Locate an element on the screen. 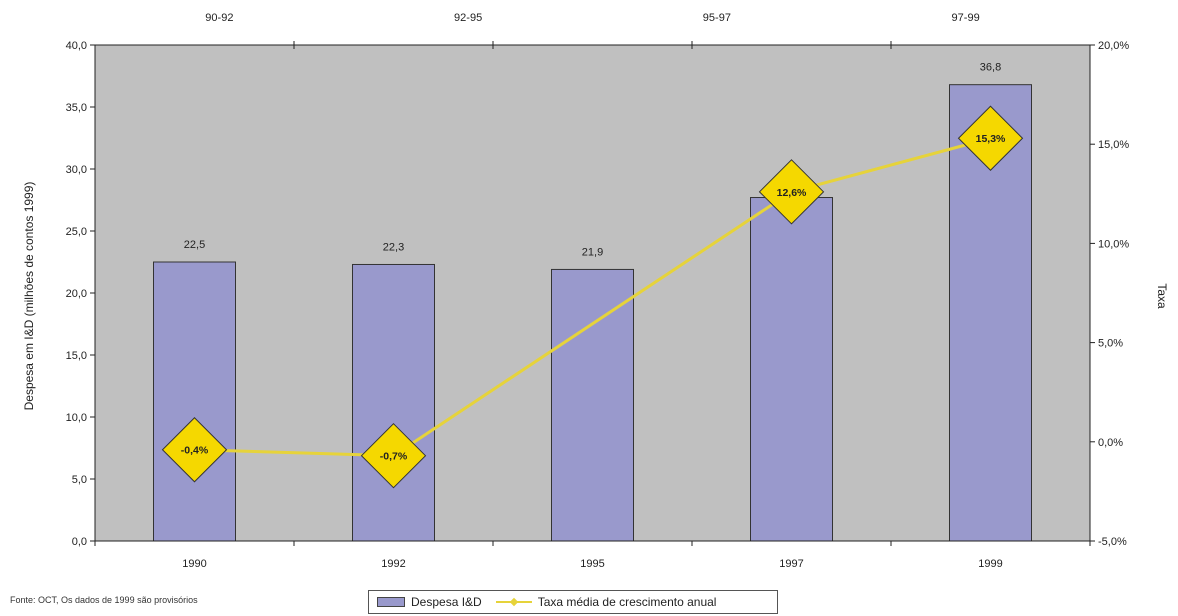 The height and width of the screenshot is (616, 1178). y-tick-label: 10,0 is located at coordinates (76, 418).